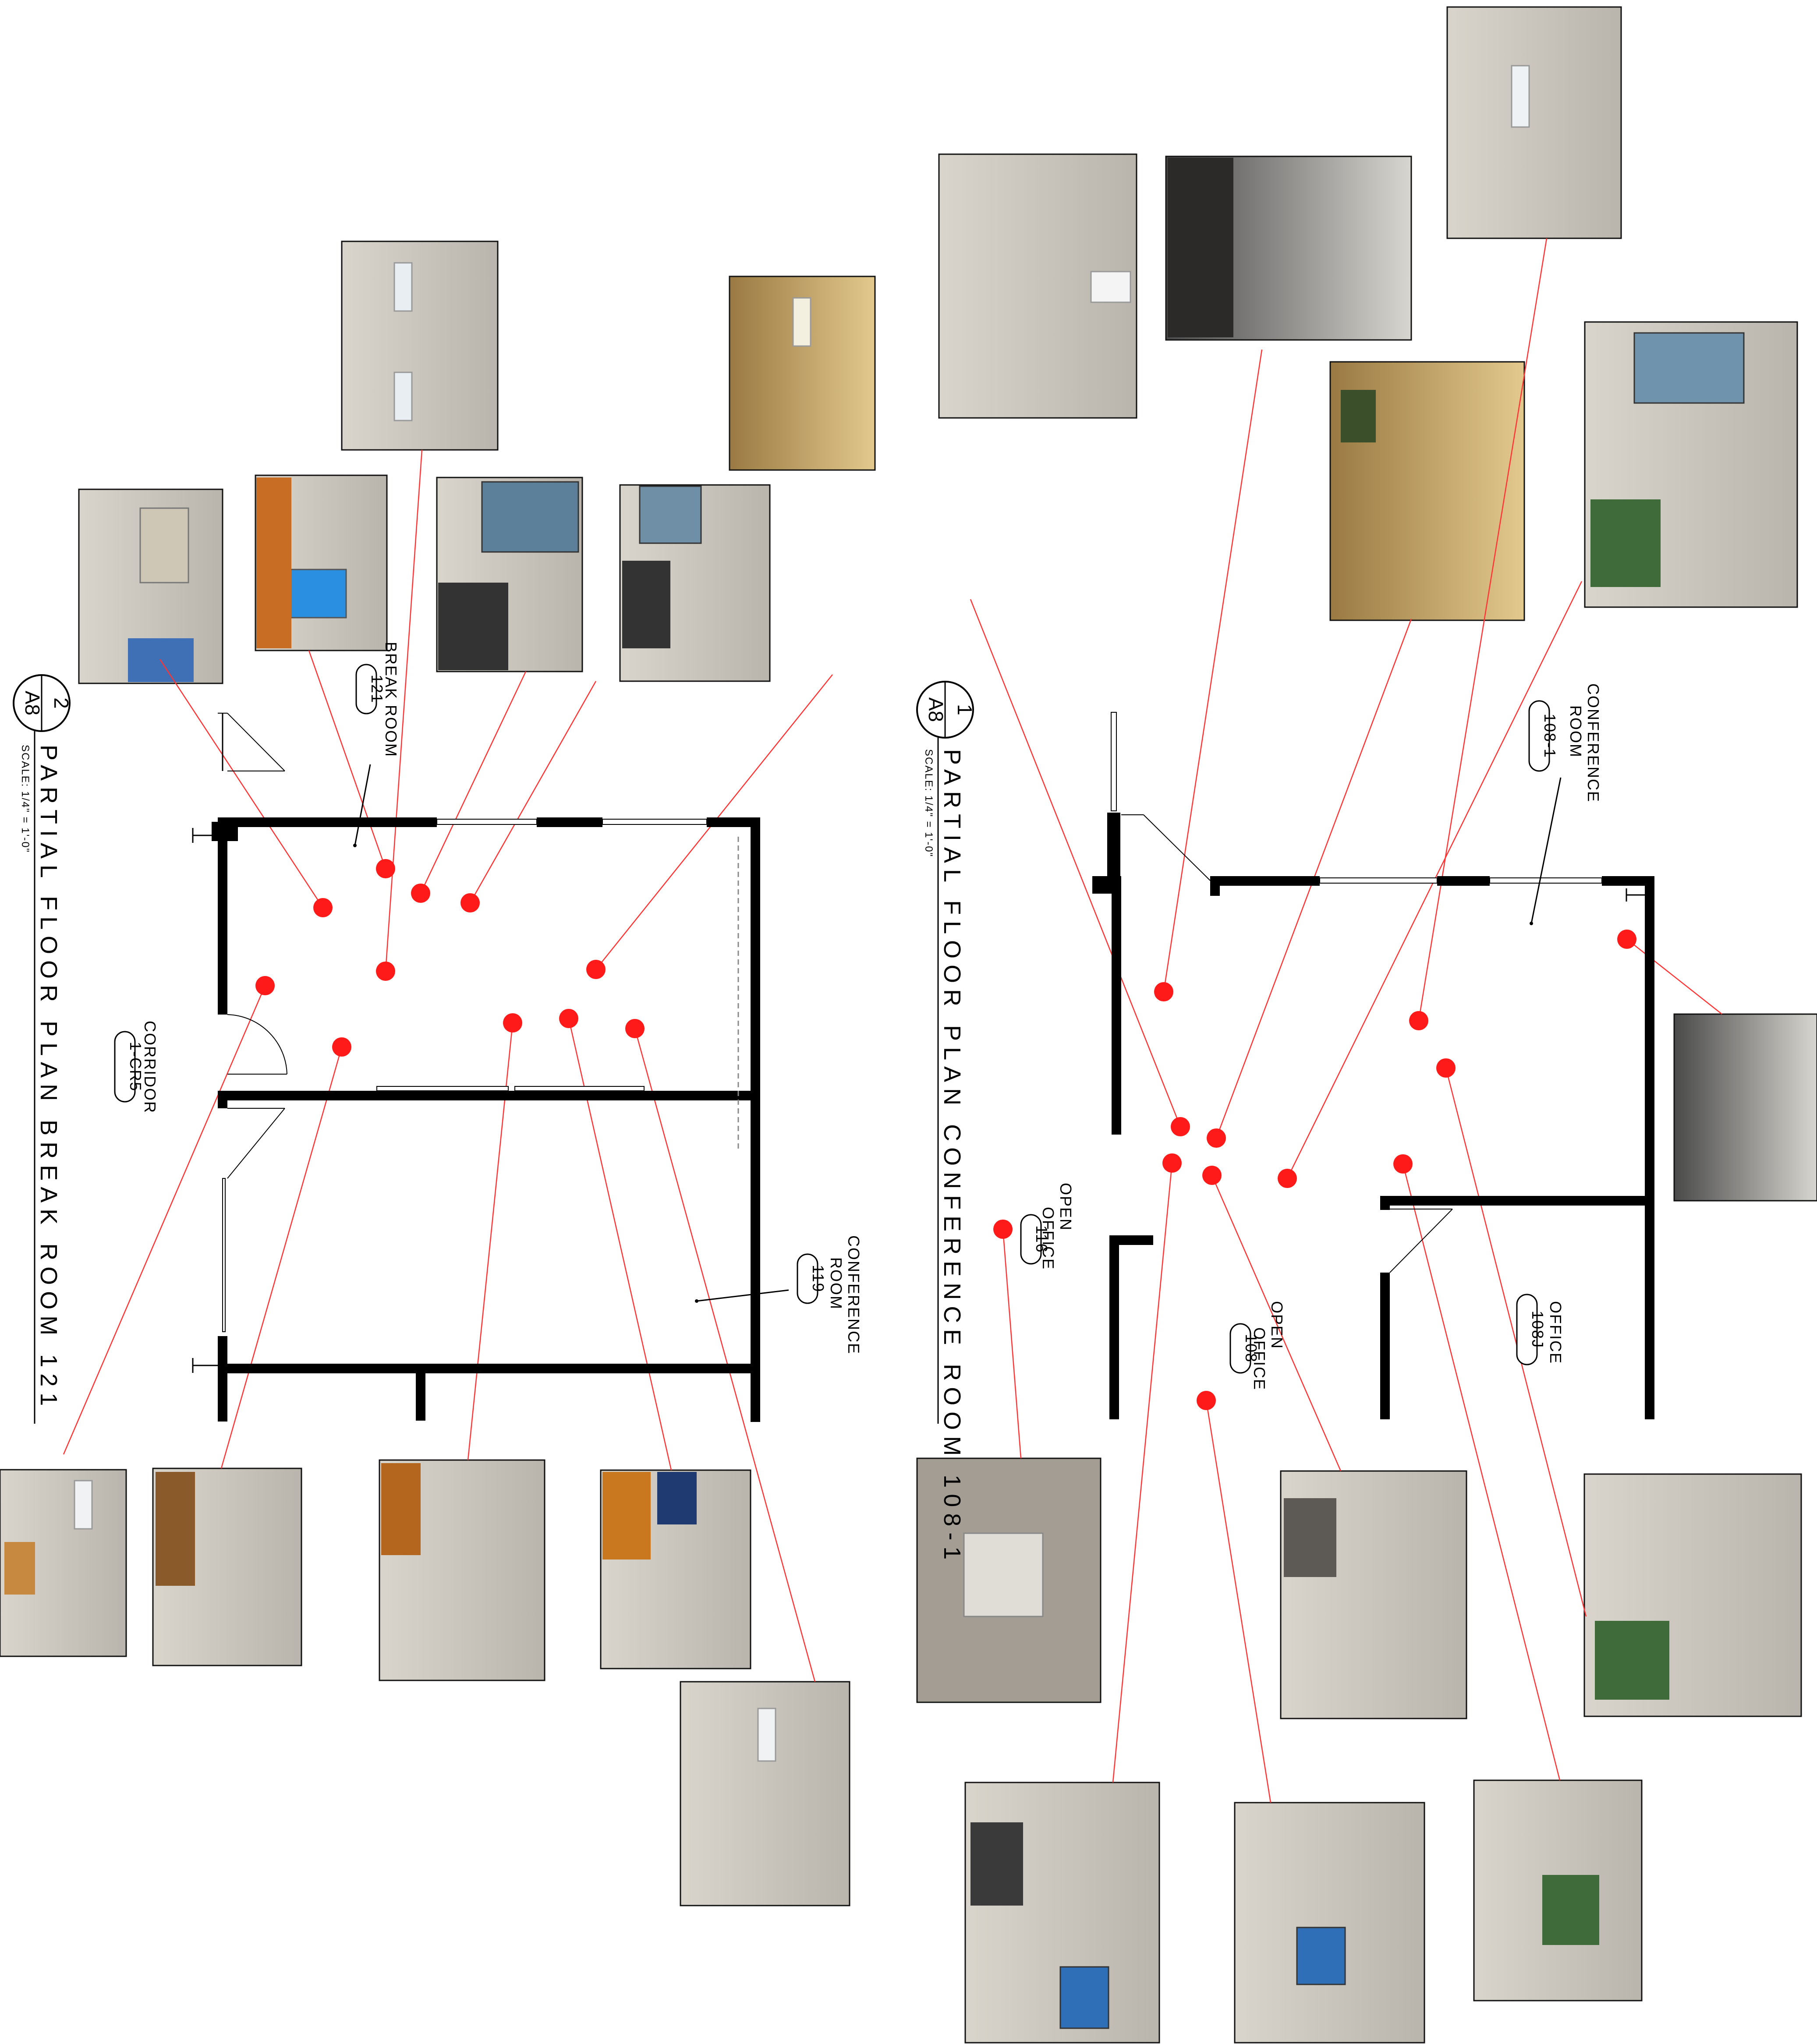 This screenshot has width=1817, height=2044. I want to click on plan2-badge-sheet: A8, so click(32, 703).